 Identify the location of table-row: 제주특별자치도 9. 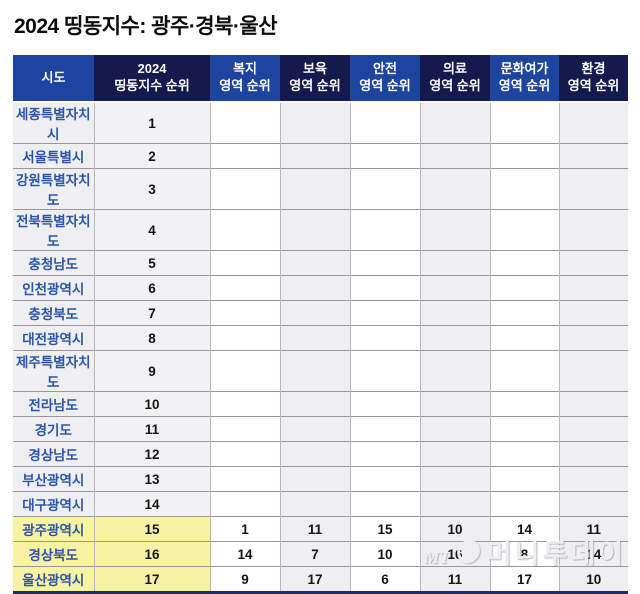
(320, 371).